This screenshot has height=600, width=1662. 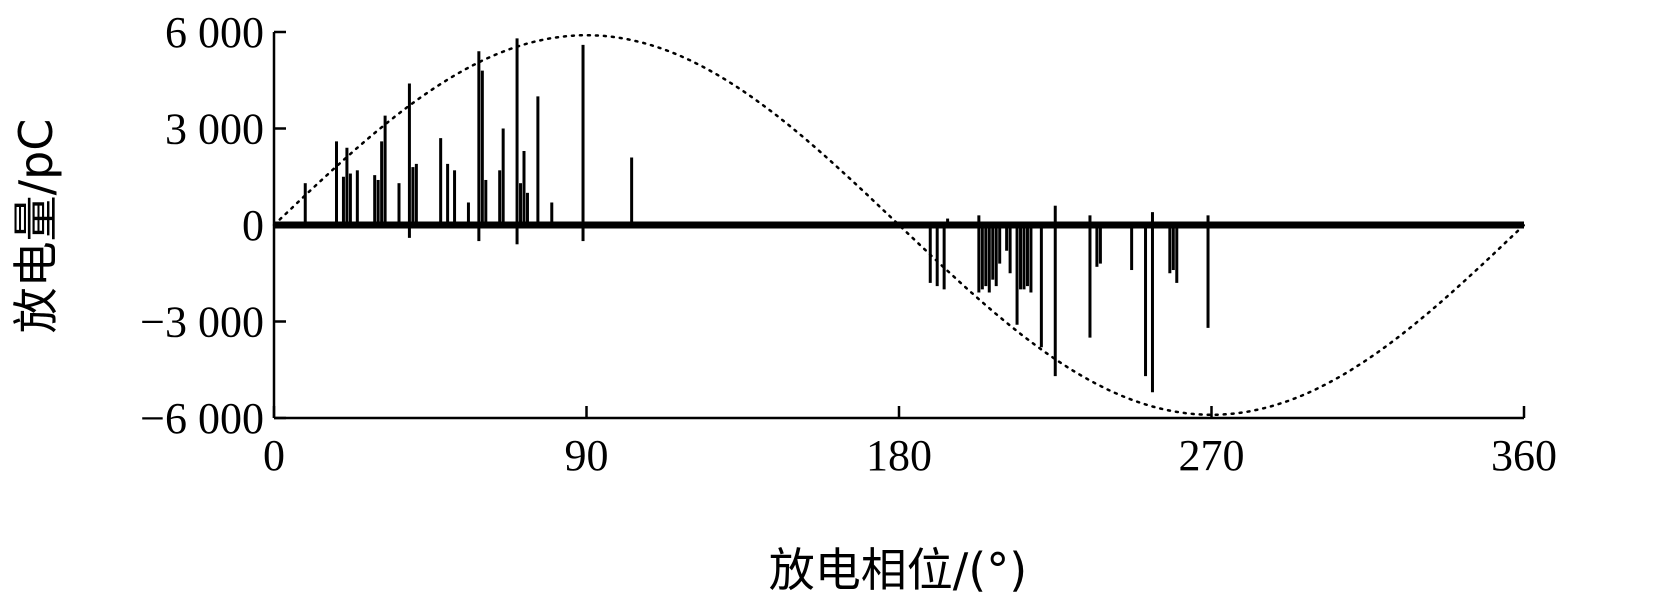 I want to click on x-axis-title: 放电相位/(°), so click(x=898, y=570).